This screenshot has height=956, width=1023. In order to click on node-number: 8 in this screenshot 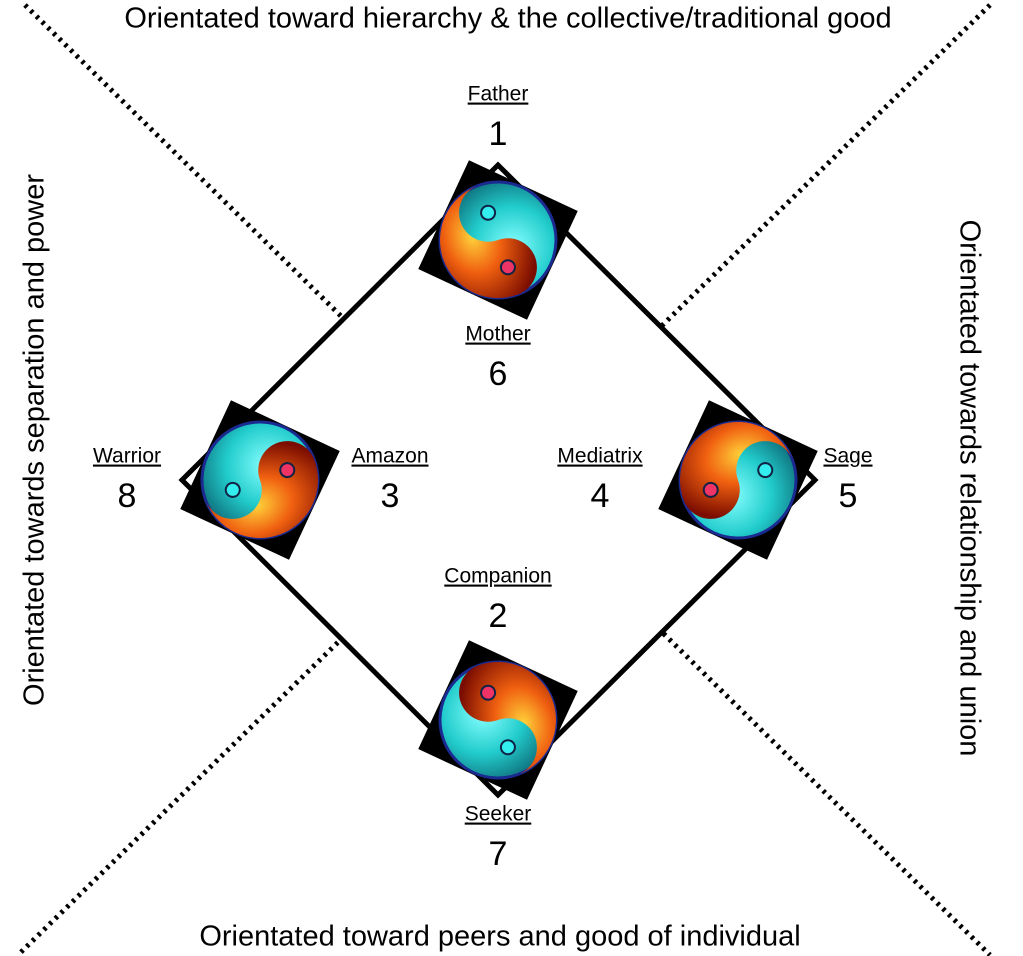, I will do `click(127, 496)`.